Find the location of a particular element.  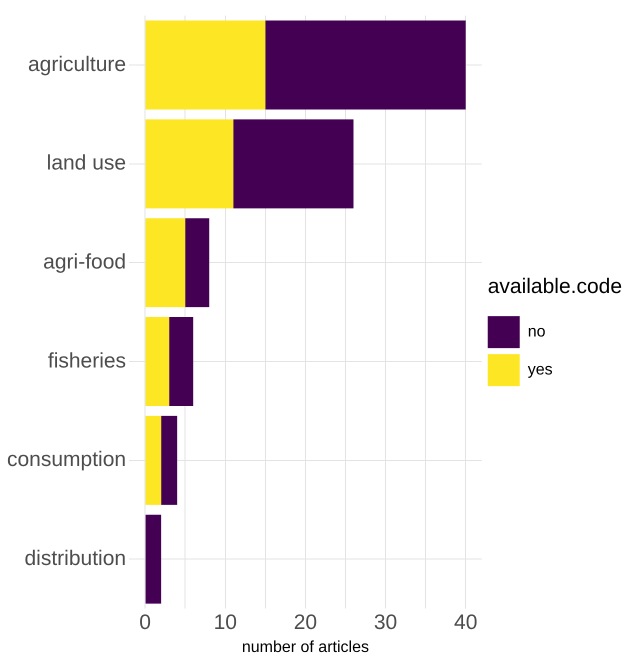

legend-title: available.code is located at coordinates (555, 286).